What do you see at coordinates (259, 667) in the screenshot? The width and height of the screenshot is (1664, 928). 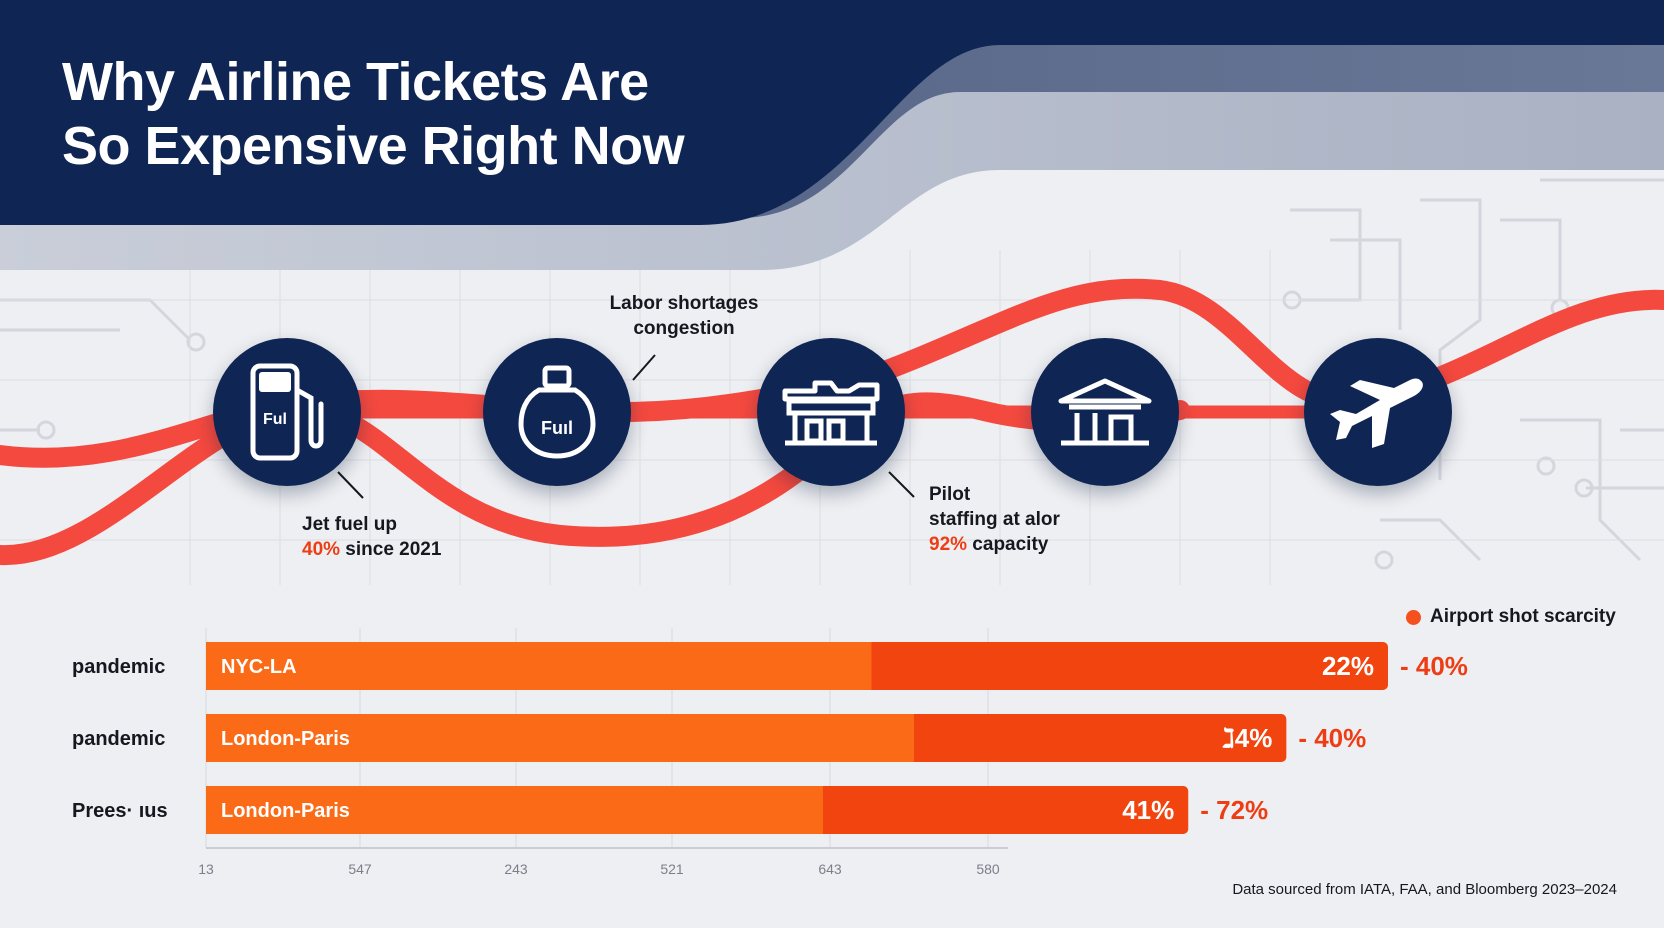 I see `bar-route-label: NYC-LA` at bounding box center [259, 667].